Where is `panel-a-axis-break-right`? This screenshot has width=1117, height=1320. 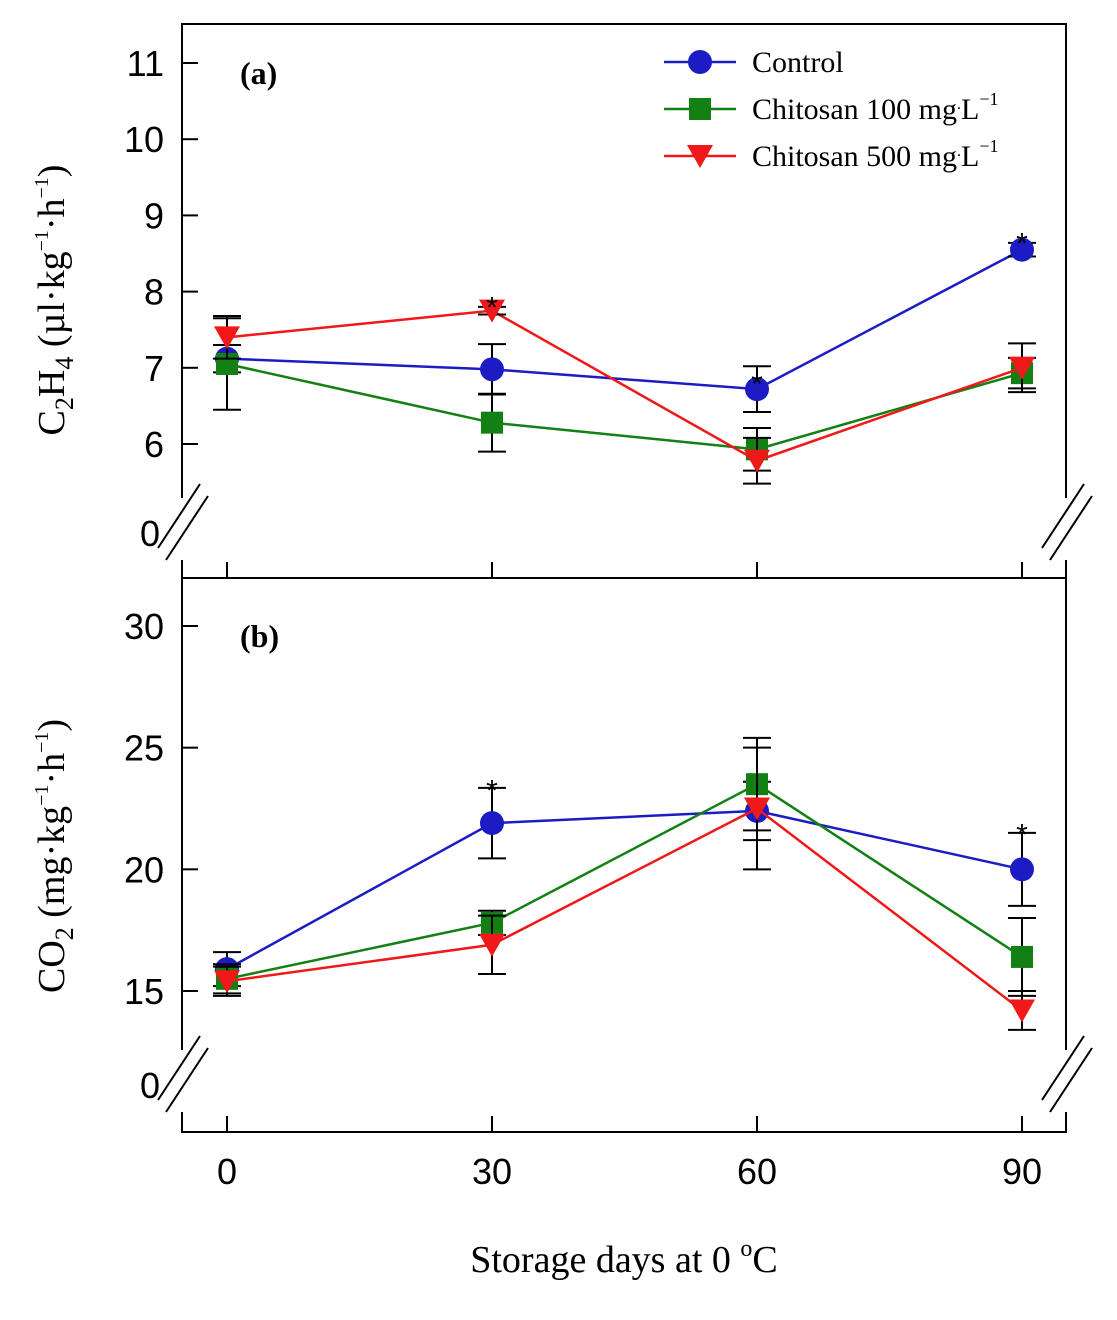
panel-a-axis-break-right is located at coordinates (1067, 522).